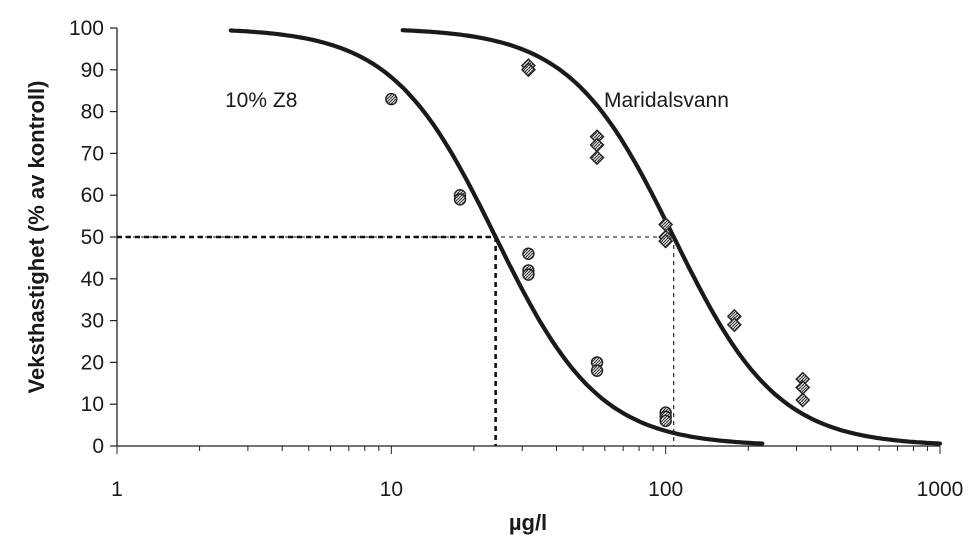 The height and width of the screenshot is (548, 969). I want to click on y-tick-label: 80, so click(92, 112).